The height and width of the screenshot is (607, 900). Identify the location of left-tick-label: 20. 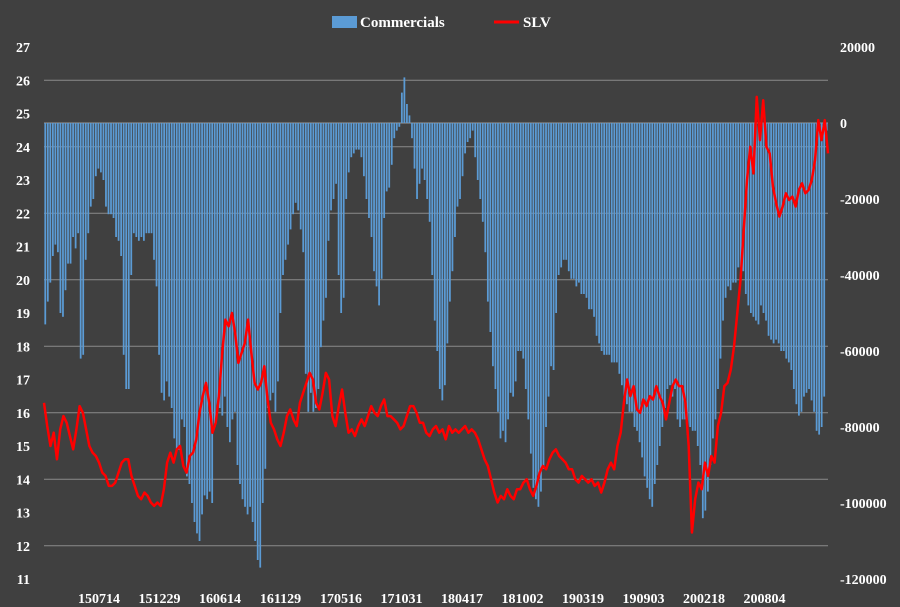
(23, 281).